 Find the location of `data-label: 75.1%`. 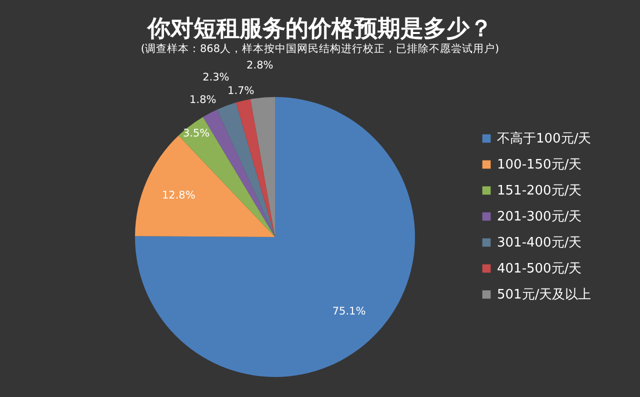

data-label: 75.1% is located at coordinates (349, 311).